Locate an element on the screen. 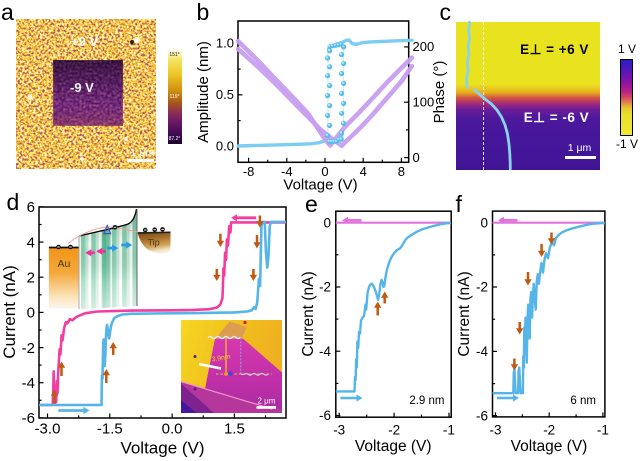 The image size is (640, 461). svg-text: 200 is located at coordinates (424, 46).